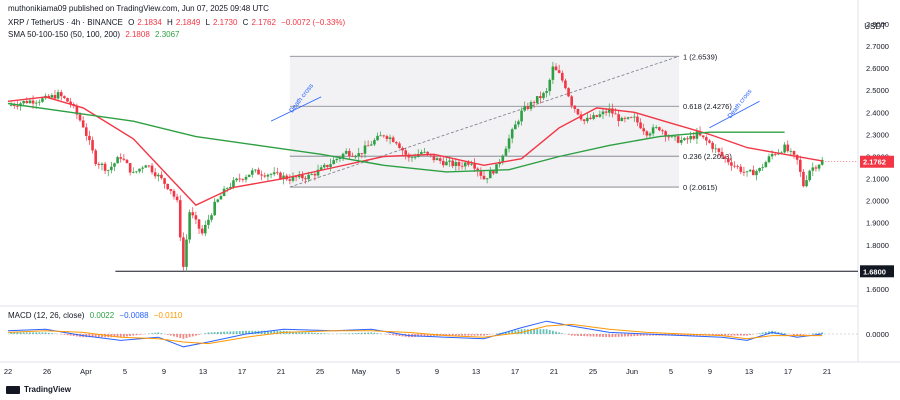 Image resolution: width=900 pixels, height=400 pixels. Describe the element at coordinates (13, 389) in the screenshot. I see `tradingview-logo-icon` at that location.